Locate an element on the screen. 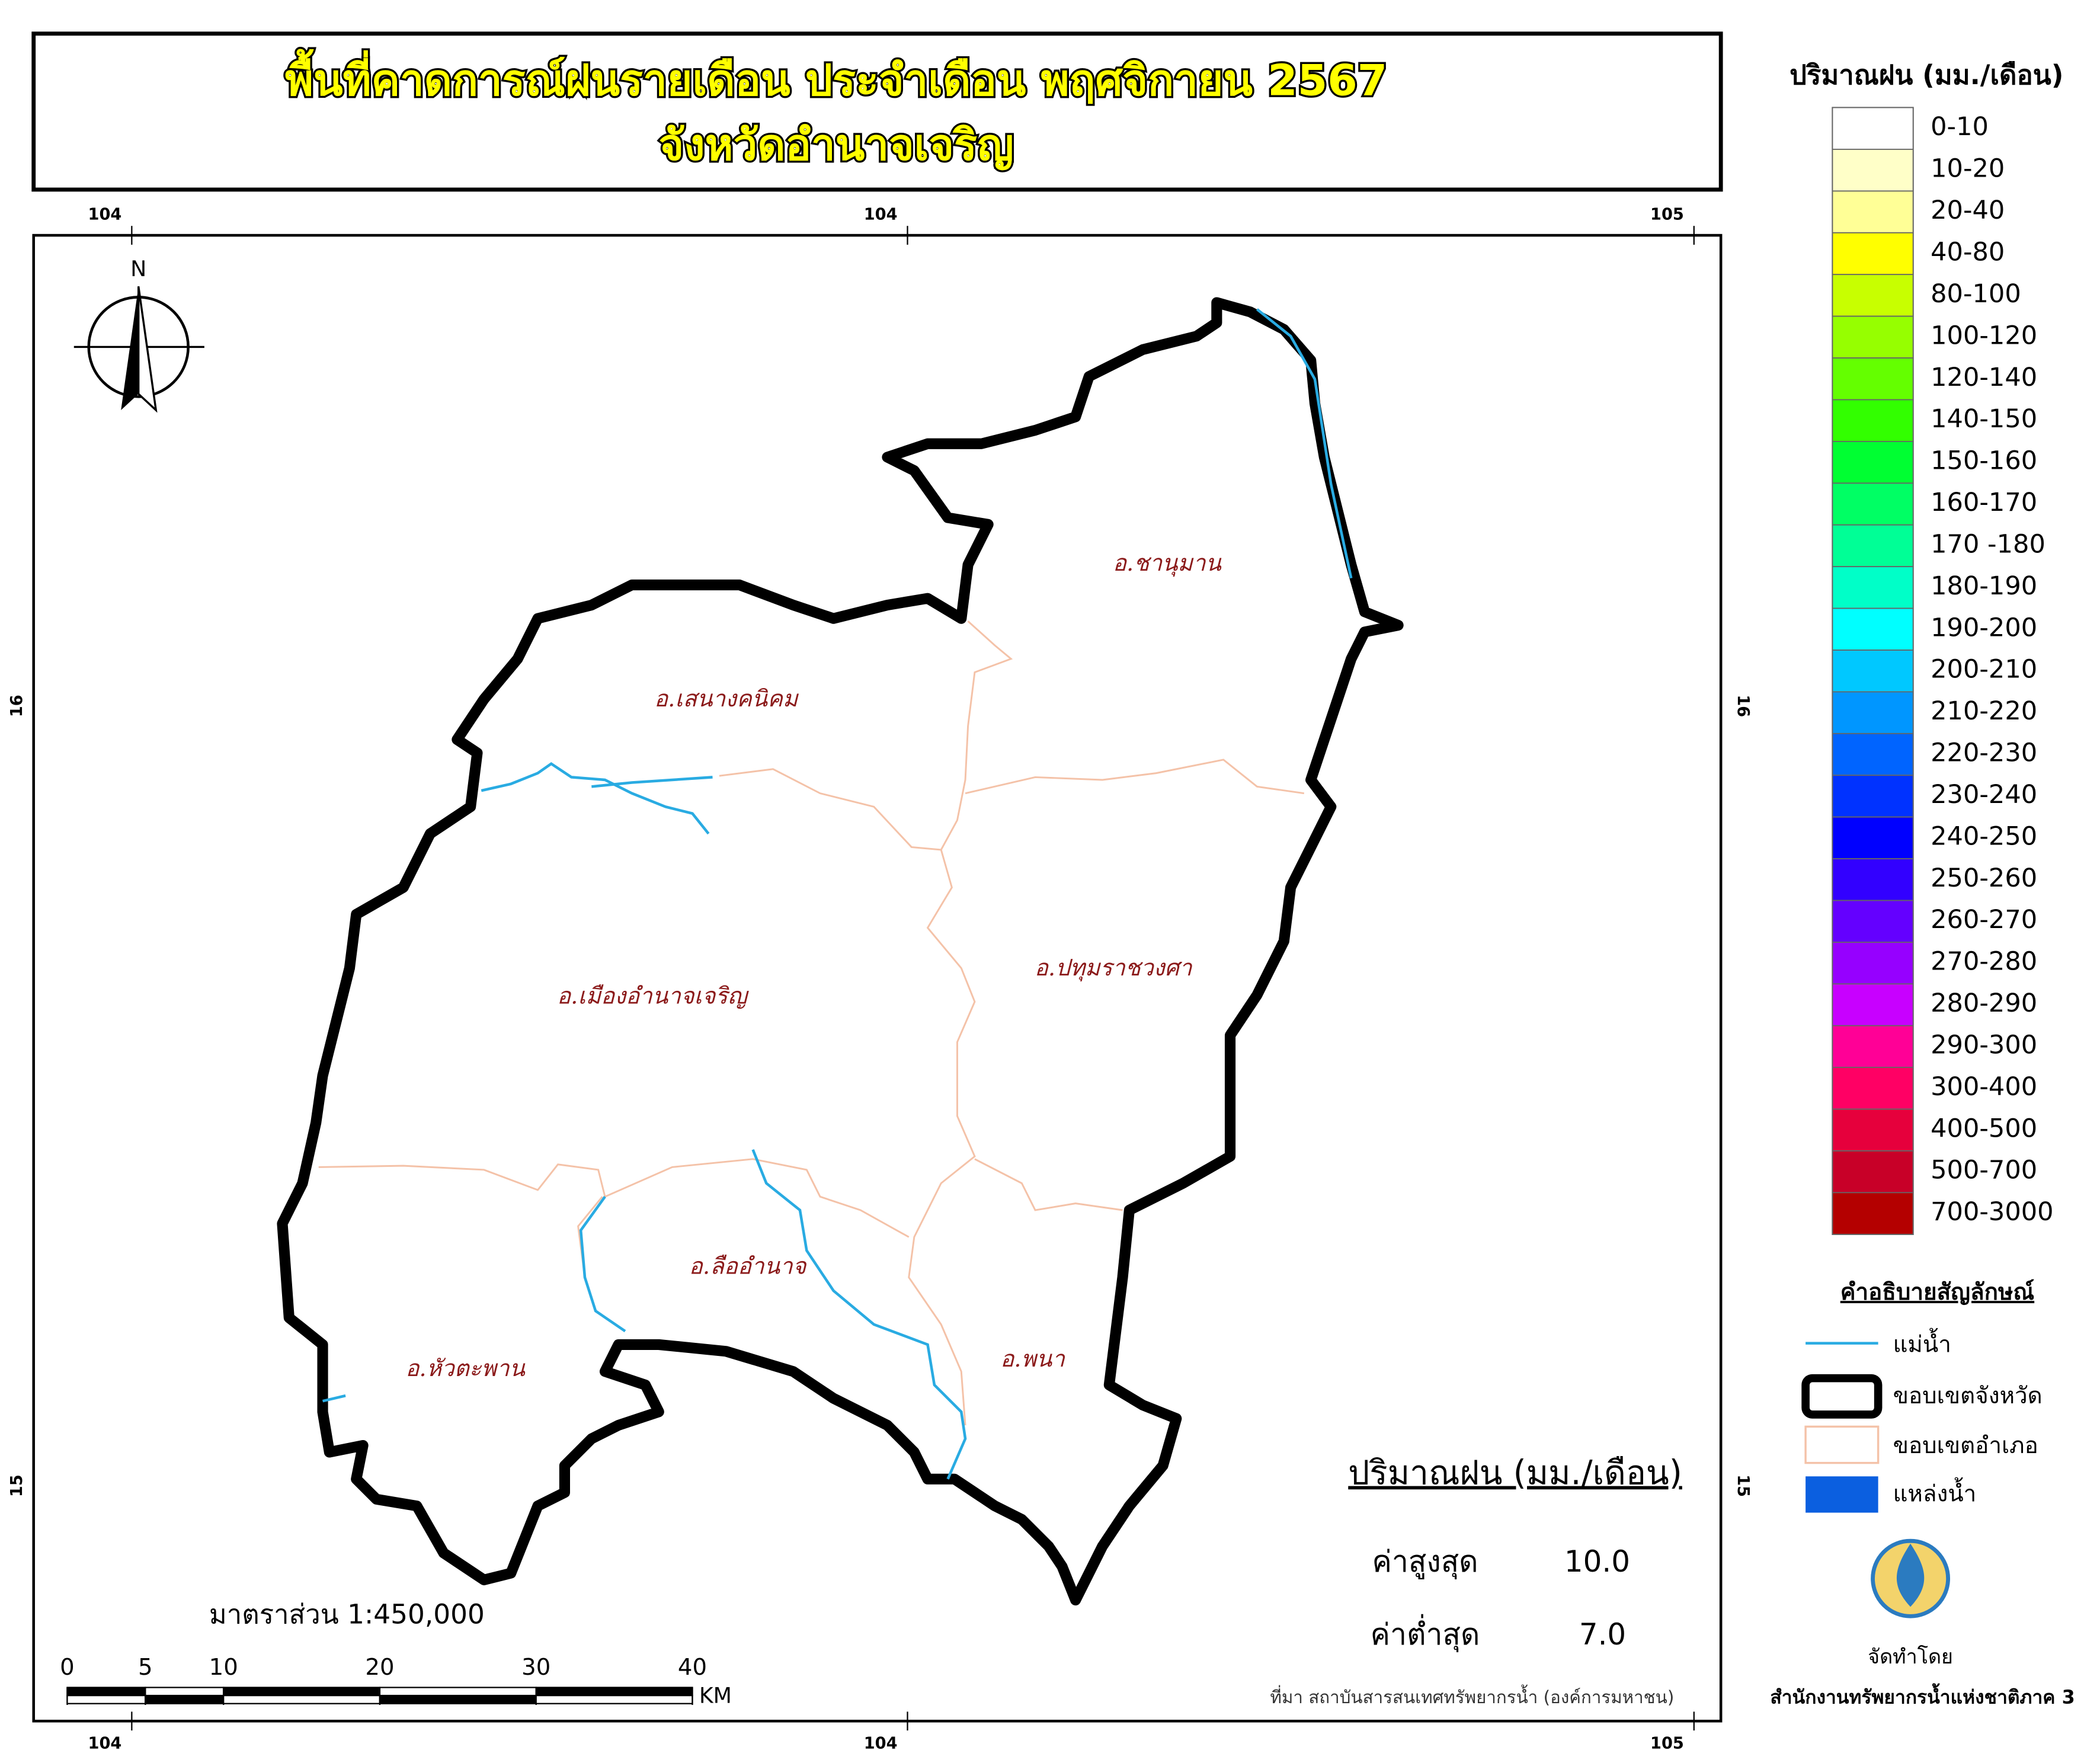 The height and width of the screenshot is (1750, 2100). district-label: อ.เสนางคนิคม is located at coordinates (726, 699).